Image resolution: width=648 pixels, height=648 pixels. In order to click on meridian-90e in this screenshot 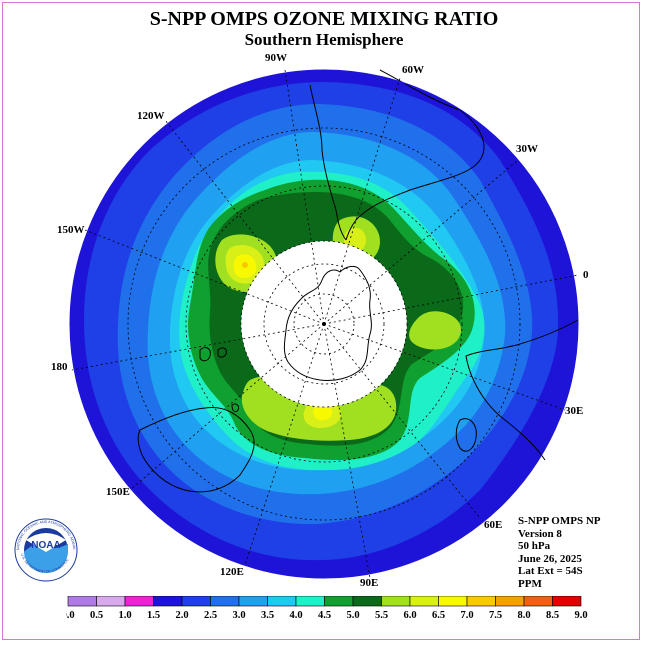, I will do `click(347, 451)`.